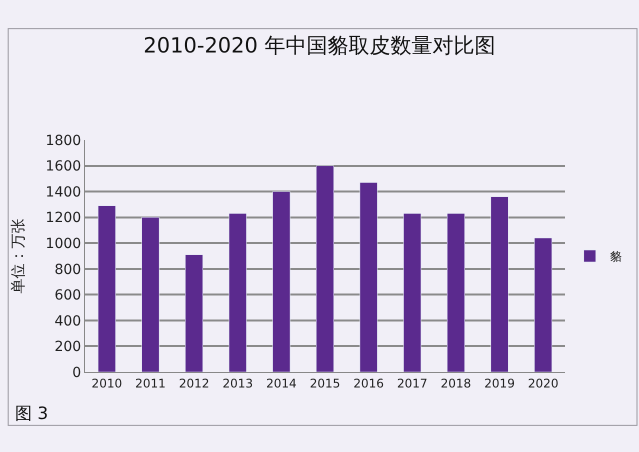  I want to click on caption: 图 3, so click(31, 414).